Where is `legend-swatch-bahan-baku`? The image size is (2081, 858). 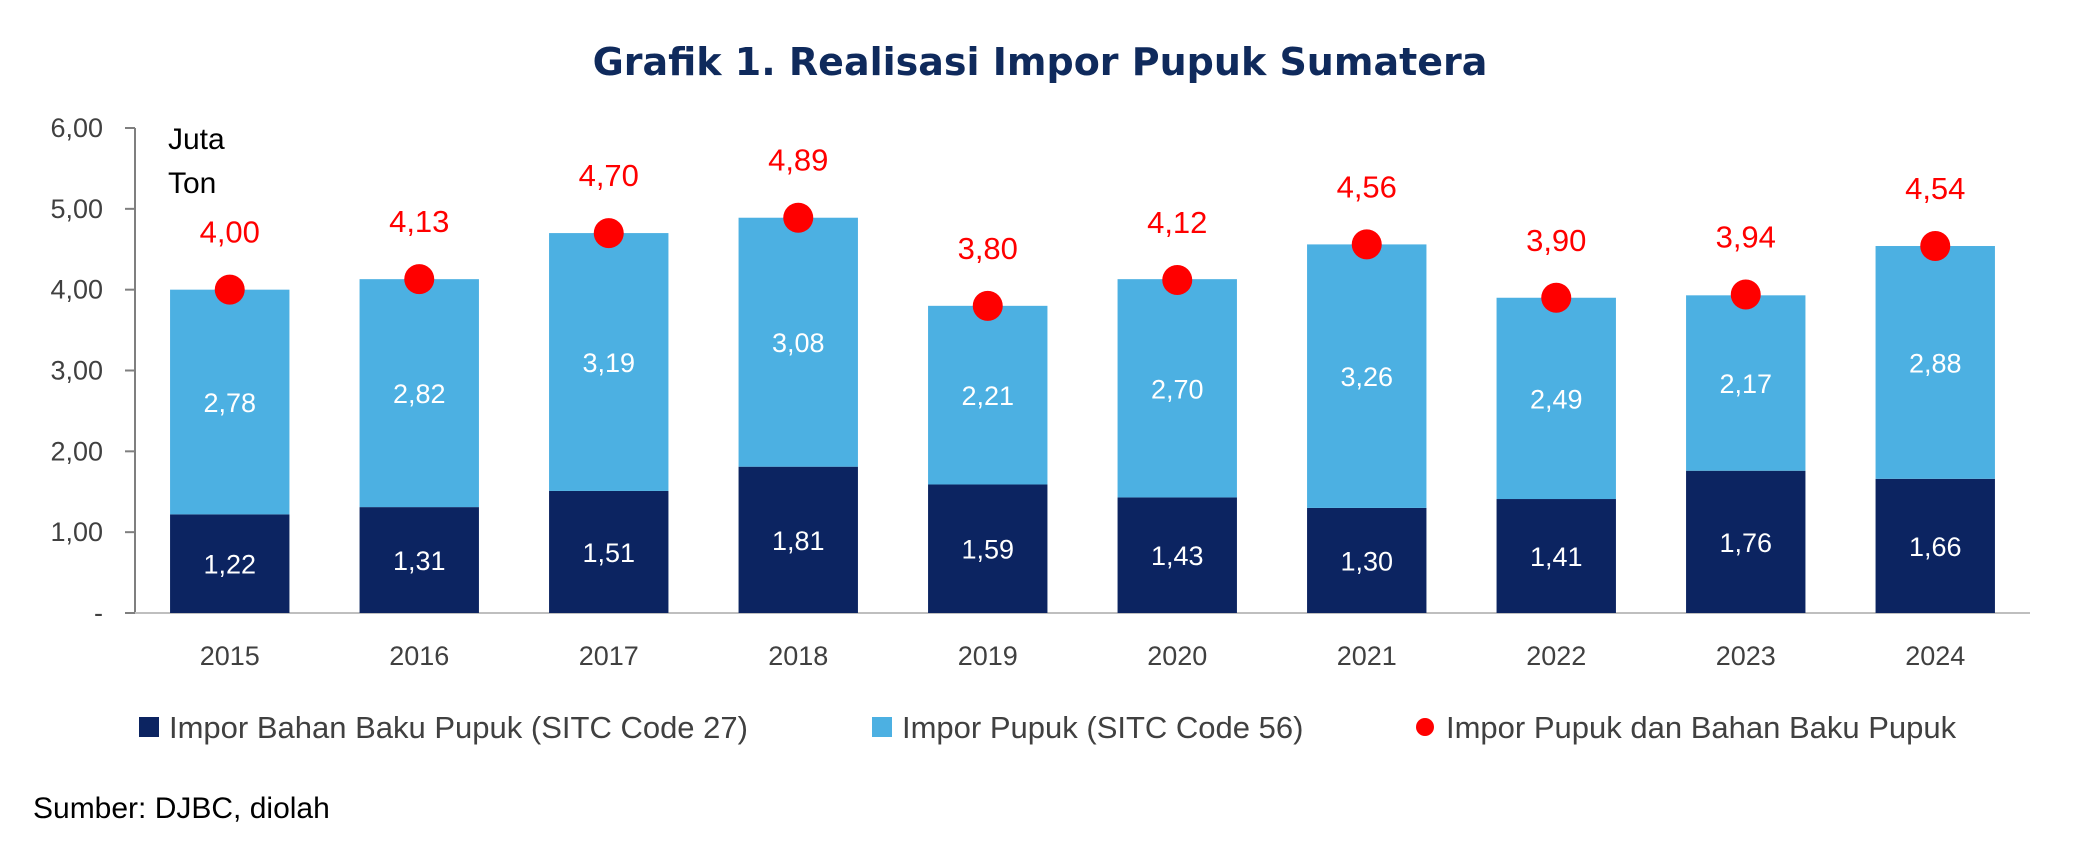 legend-swatch-bahan-baku is located at coordinates (149, 727).